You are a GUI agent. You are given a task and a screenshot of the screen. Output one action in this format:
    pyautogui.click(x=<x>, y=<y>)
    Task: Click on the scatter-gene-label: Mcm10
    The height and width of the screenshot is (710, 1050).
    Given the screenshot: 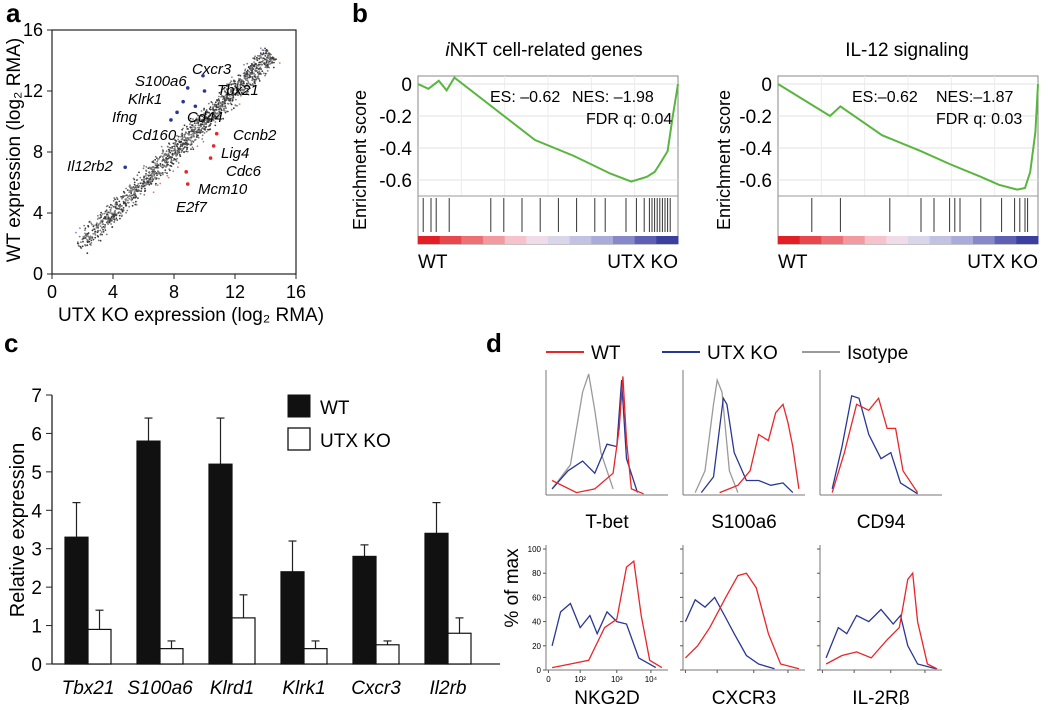 What is the action you would take?
    pyautogui.click(x=223, y=189)
    